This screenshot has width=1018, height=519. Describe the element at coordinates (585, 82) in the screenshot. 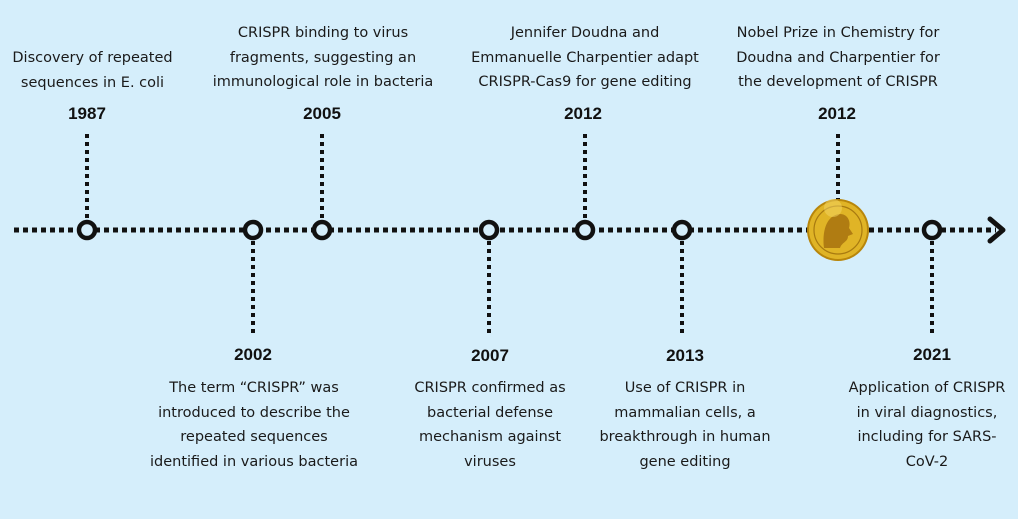

I see `event-5-line-3: CRISPR-Cas9 for gene editing` at that location.